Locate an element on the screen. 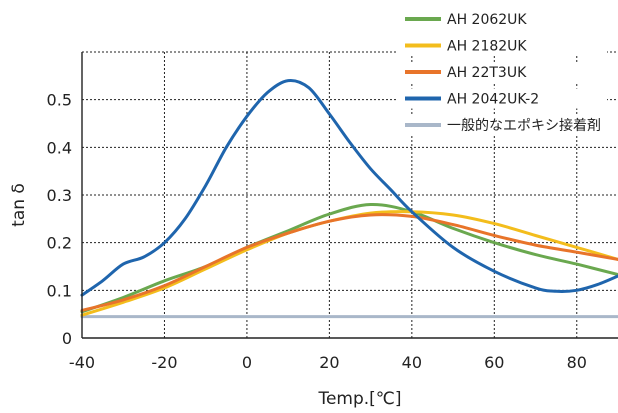 The height and width of the screenshot is (413, 618). x-tick-label: 20 is located at coordinates (329, 362).